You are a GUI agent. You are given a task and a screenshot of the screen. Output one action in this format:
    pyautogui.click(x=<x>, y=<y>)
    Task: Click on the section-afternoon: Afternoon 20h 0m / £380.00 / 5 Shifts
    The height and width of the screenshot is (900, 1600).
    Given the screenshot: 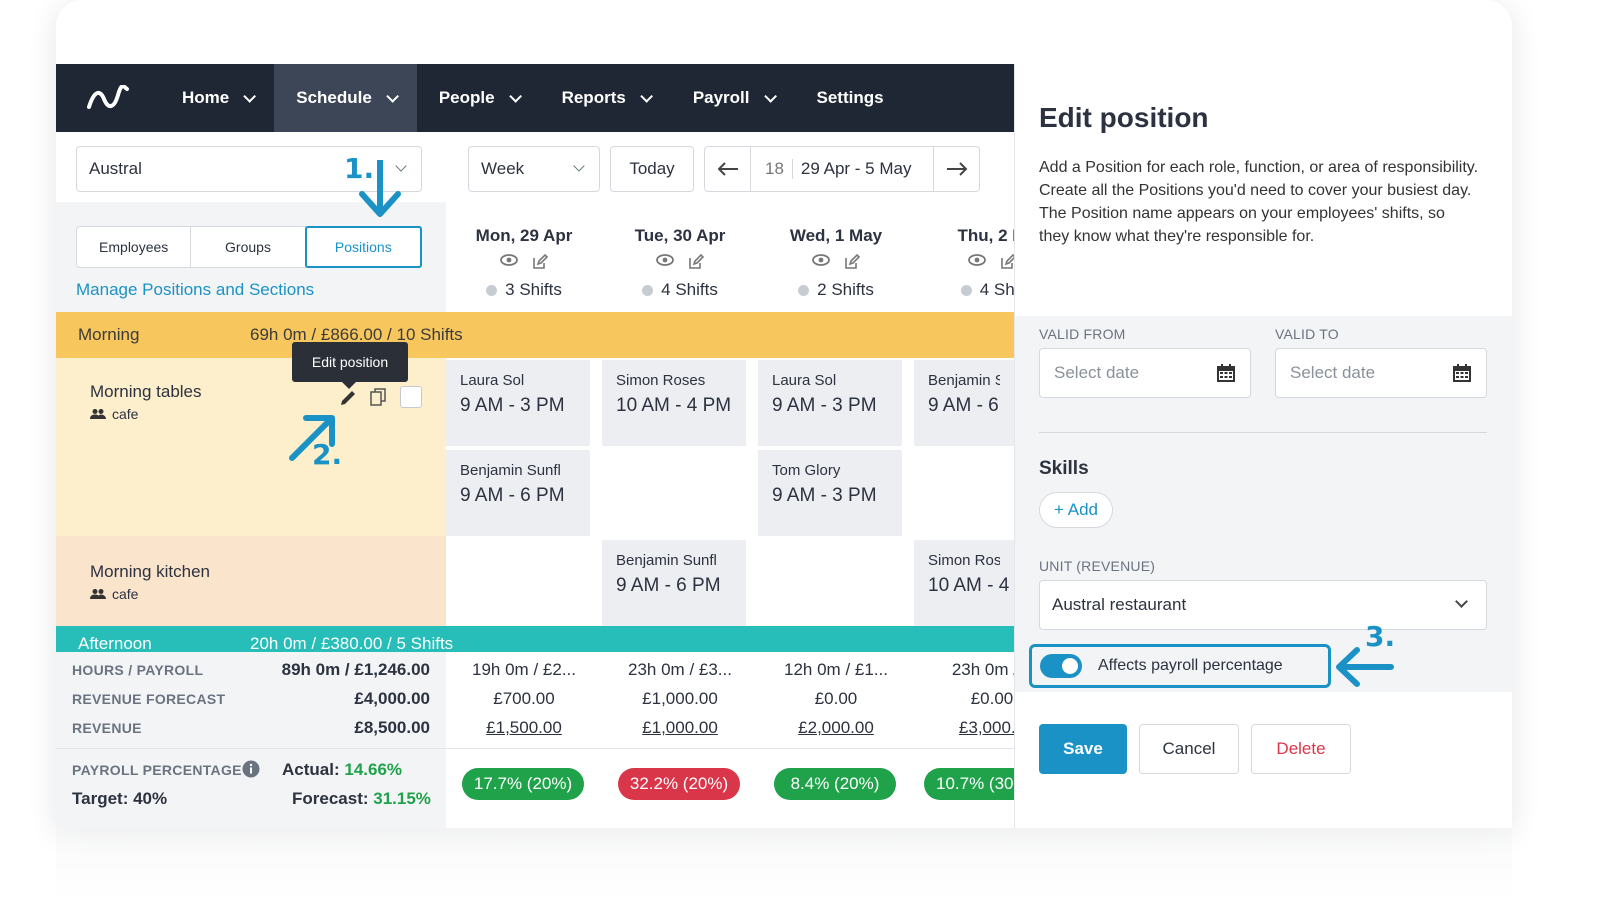 What is the action you would take?
    pyautogui.click(x=535, y=639)
    